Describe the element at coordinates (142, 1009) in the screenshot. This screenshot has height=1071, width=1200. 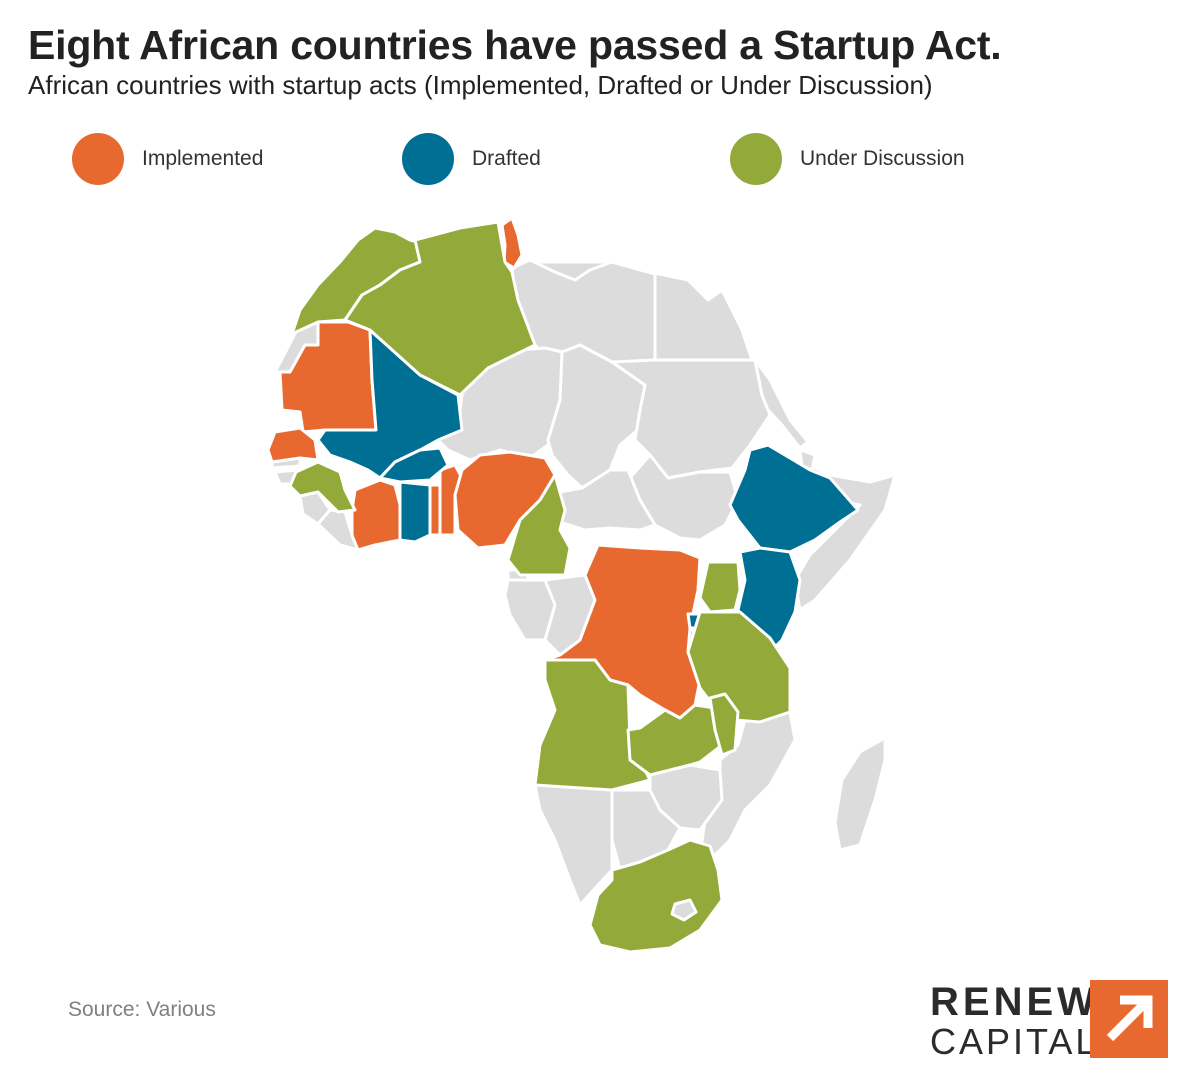
I see `source-note: Source: Various` at that location.